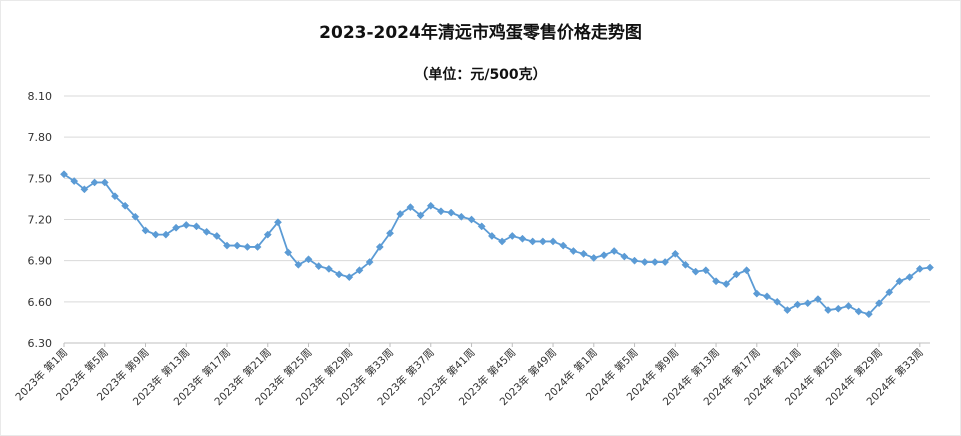 The height and width of the screenshot is (436, 961). Describe the element at coordinates (40, 302) in the screenshot. I see `y-tick-label: 6.60` at that location.